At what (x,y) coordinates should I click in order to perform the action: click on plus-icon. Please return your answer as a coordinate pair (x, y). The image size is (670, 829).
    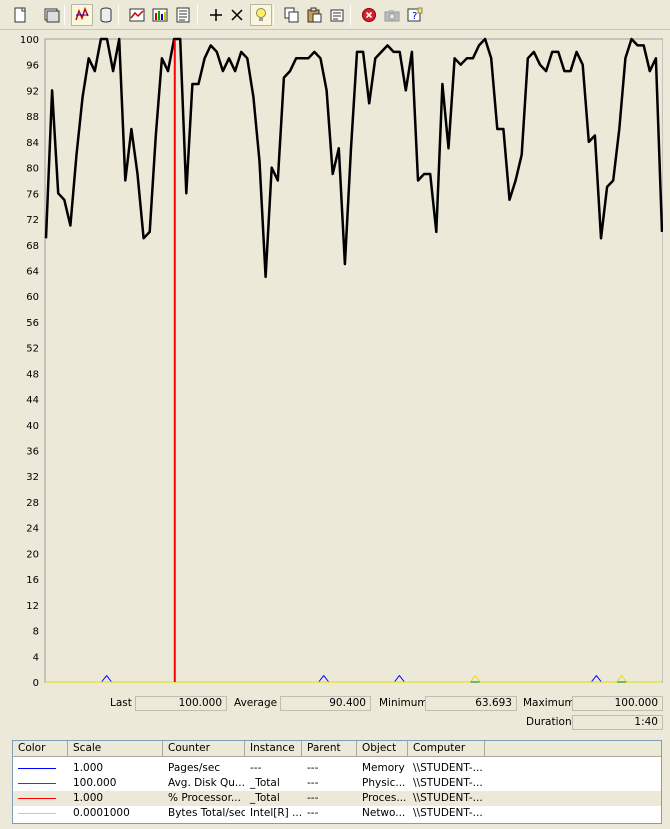
    Looking at the image, I should click on (216, 15).